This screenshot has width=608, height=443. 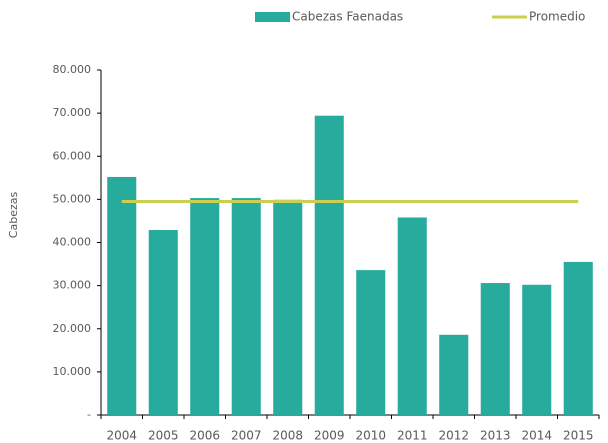 What do you see at coordinates (536, 436) in the screenshot?
I see `x-tick-label: 2014` at bounding box center [536, 436].